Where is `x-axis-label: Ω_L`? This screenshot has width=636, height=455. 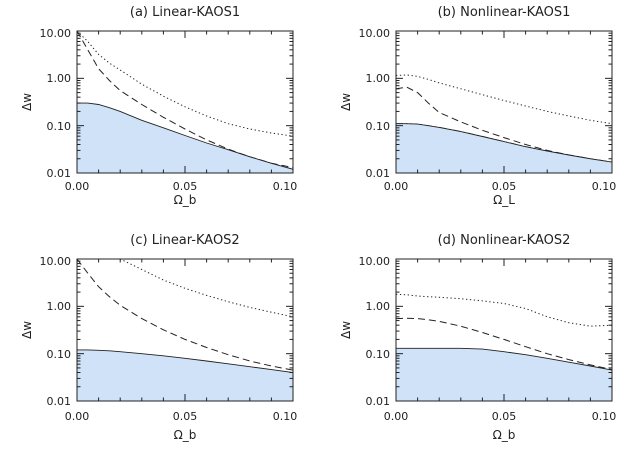
x-axis-label: Ω_L is located at coordinates (504, 200).